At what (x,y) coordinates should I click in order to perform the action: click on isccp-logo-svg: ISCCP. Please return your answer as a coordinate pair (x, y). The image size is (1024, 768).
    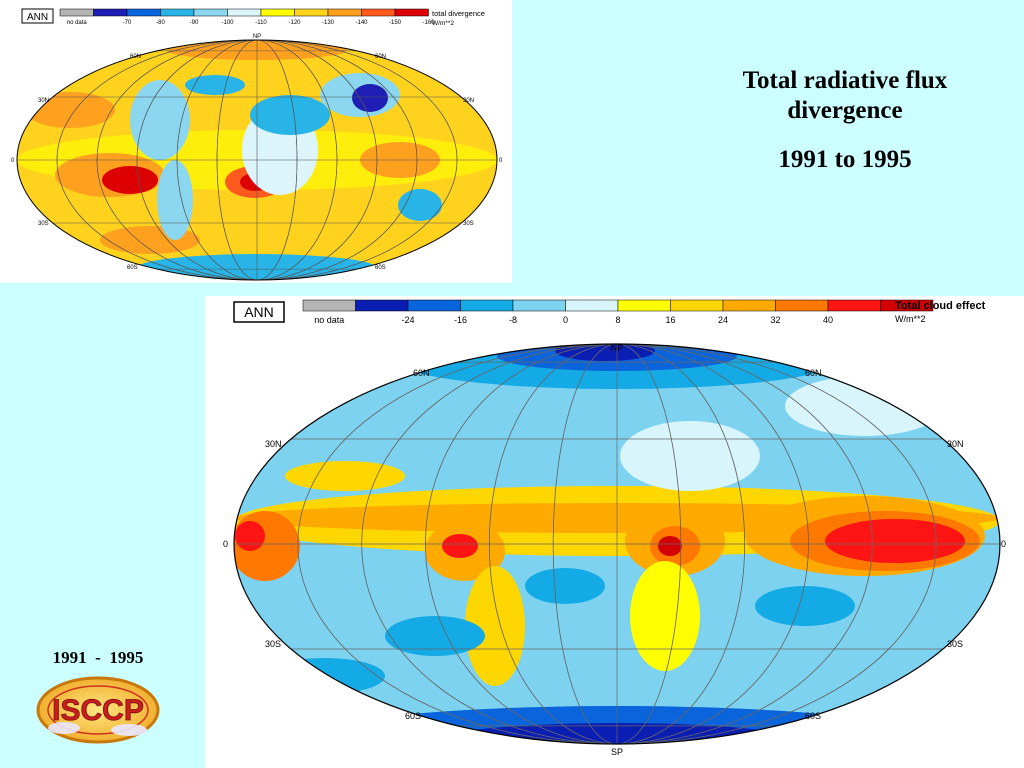
    Looking at the image, I should click on (98, 710).